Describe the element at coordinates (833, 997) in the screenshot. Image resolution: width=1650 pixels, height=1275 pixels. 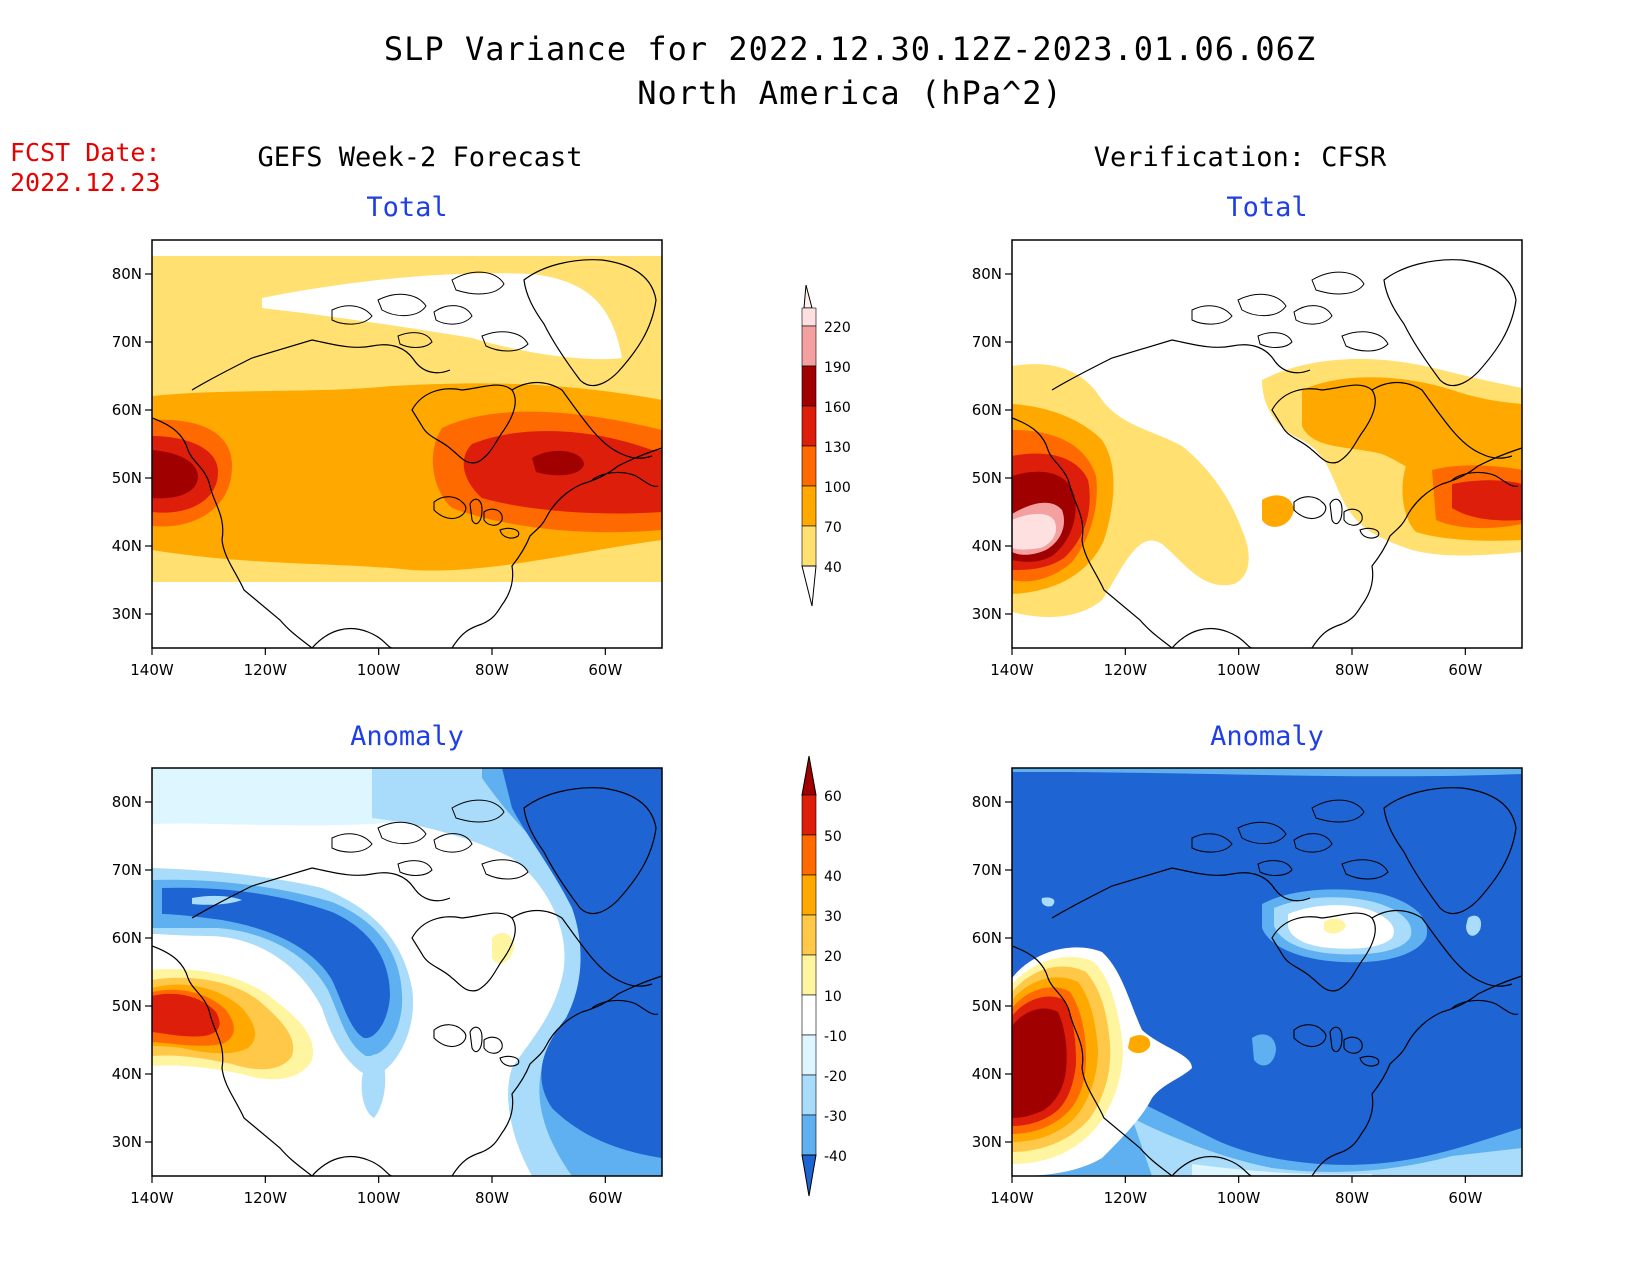
I see `colorbar-anomaly-label-10: 10` at that location.